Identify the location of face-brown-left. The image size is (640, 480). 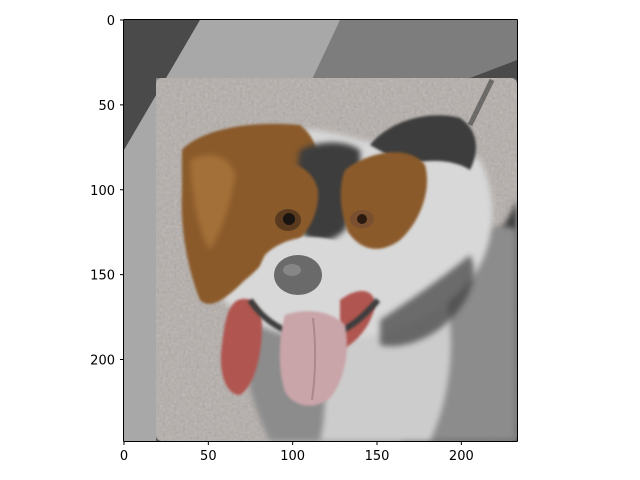
(280, 206).